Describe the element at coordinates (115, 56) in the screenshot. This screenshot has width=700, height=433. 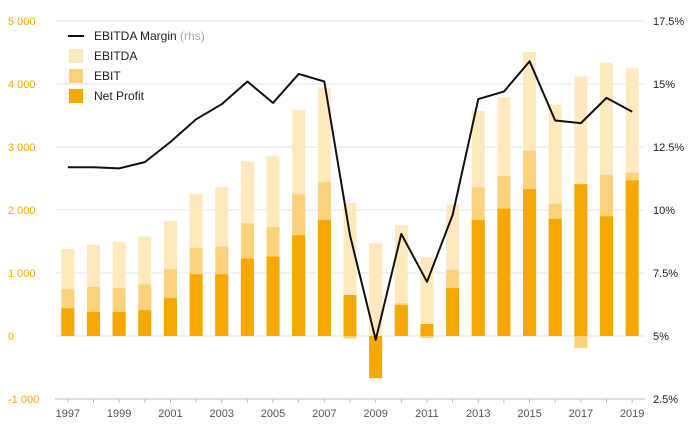
I see `legend-label: EBITDA` at that location.